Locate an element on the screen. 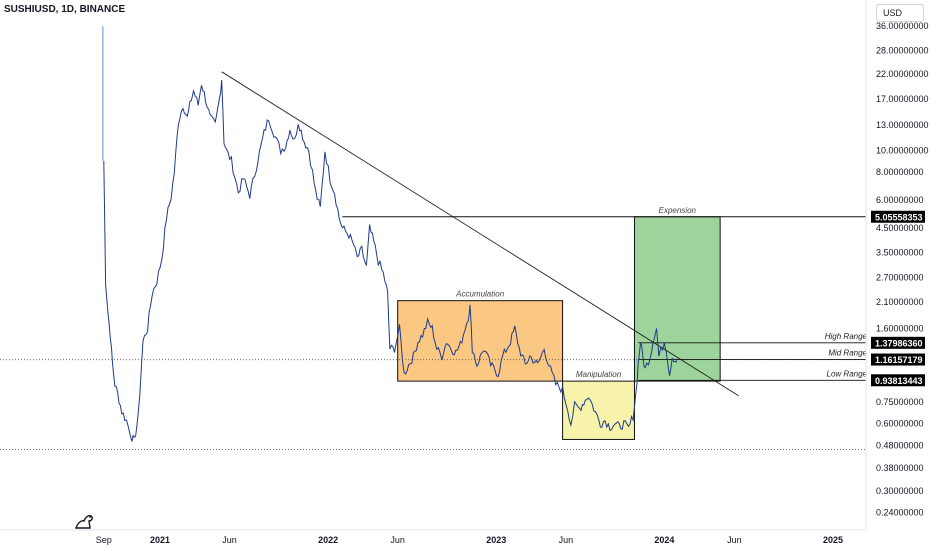  zone-box-label: Accumulation is located at coordinates (480, 294).